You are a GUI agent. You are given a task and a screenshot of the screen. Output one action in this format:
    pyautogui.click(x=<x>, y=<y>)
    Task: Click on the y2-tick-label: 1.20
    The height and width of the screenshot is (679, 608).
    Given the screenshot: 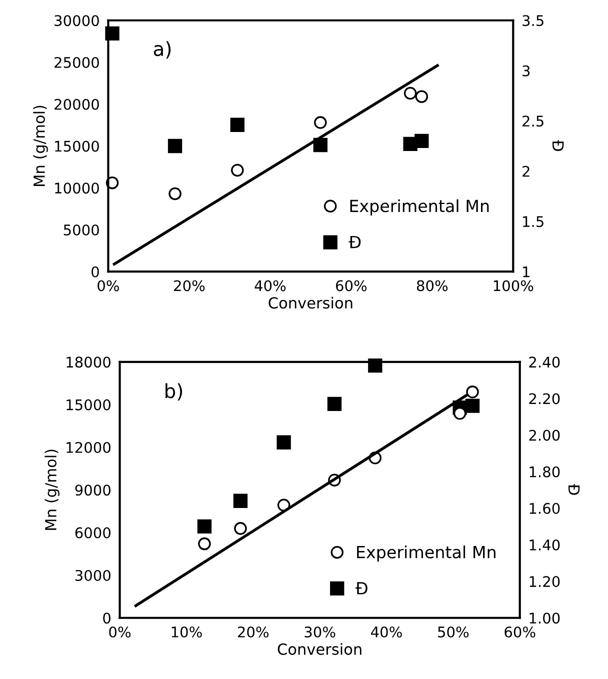 What is the action you would take?
    pyautogui.click(x=545, y=582)
    